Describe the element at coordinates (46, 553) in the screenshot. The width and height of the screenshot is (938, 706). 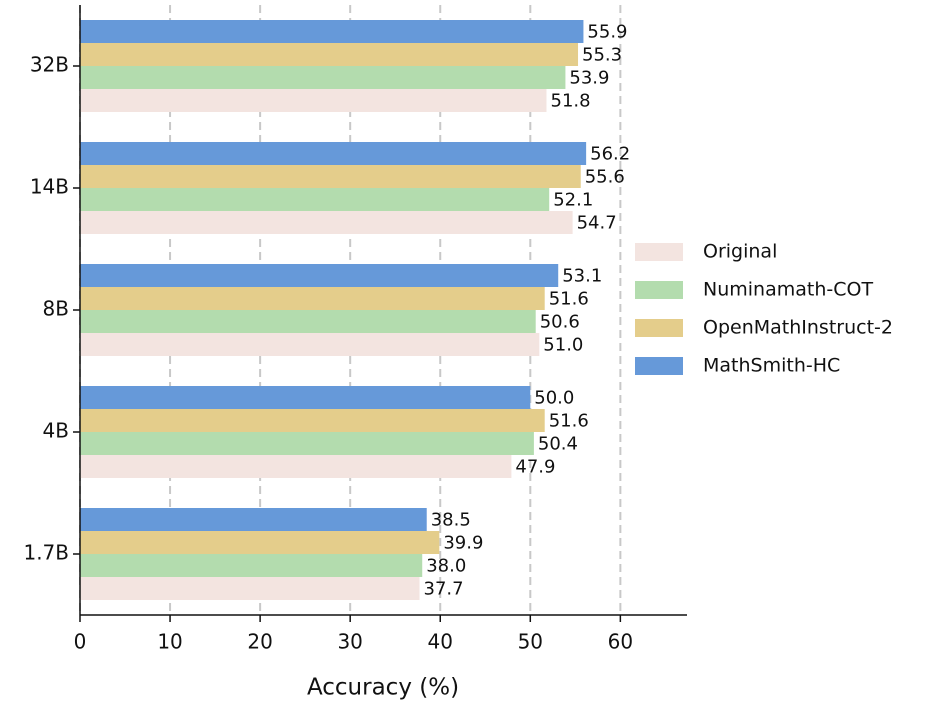
I see `y-tick-label: 1.7B` at that location.